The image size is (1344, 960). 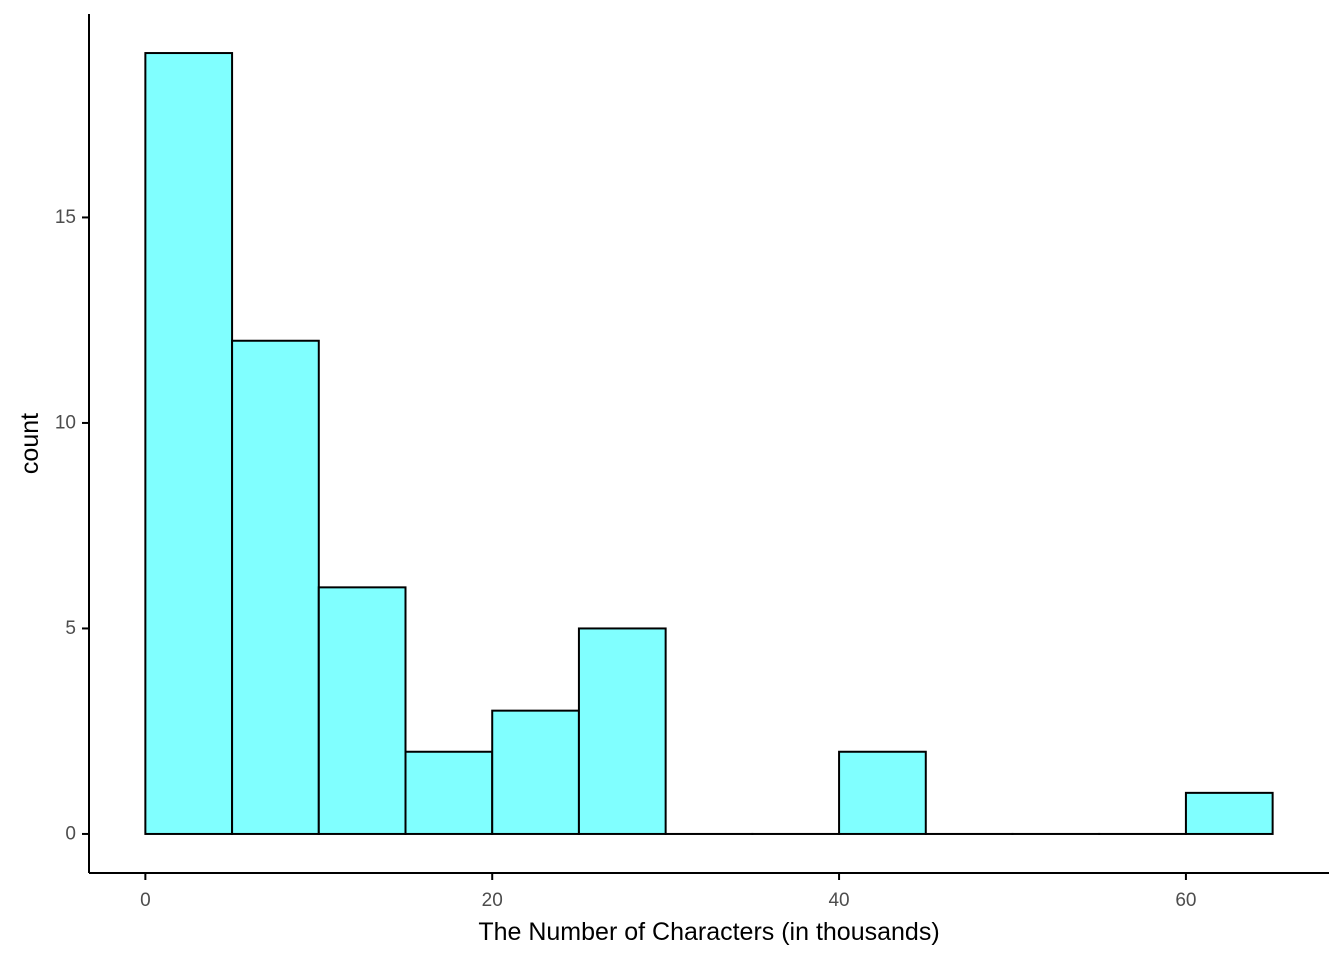 I want to click on x-tick-label-1: 20, so click(x=492, y=900).